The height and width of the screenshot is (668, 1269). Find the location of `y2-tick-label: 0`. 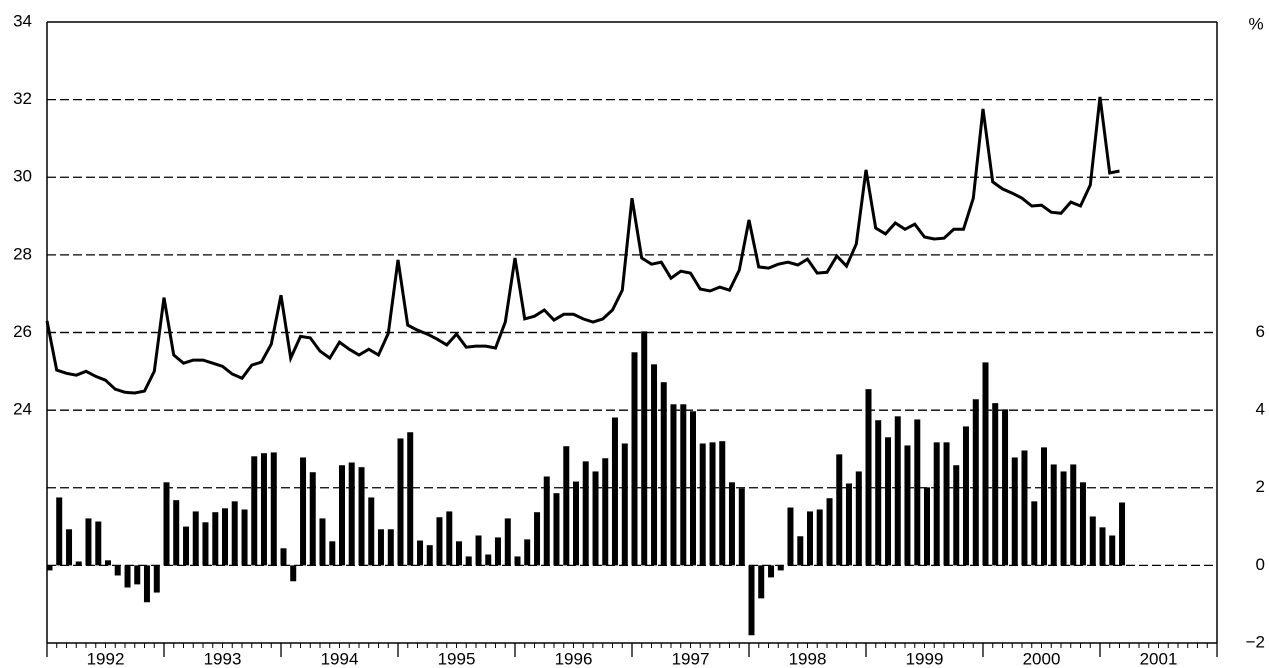

y2-tick-label: 0 is located at coordinates (1260, 564).